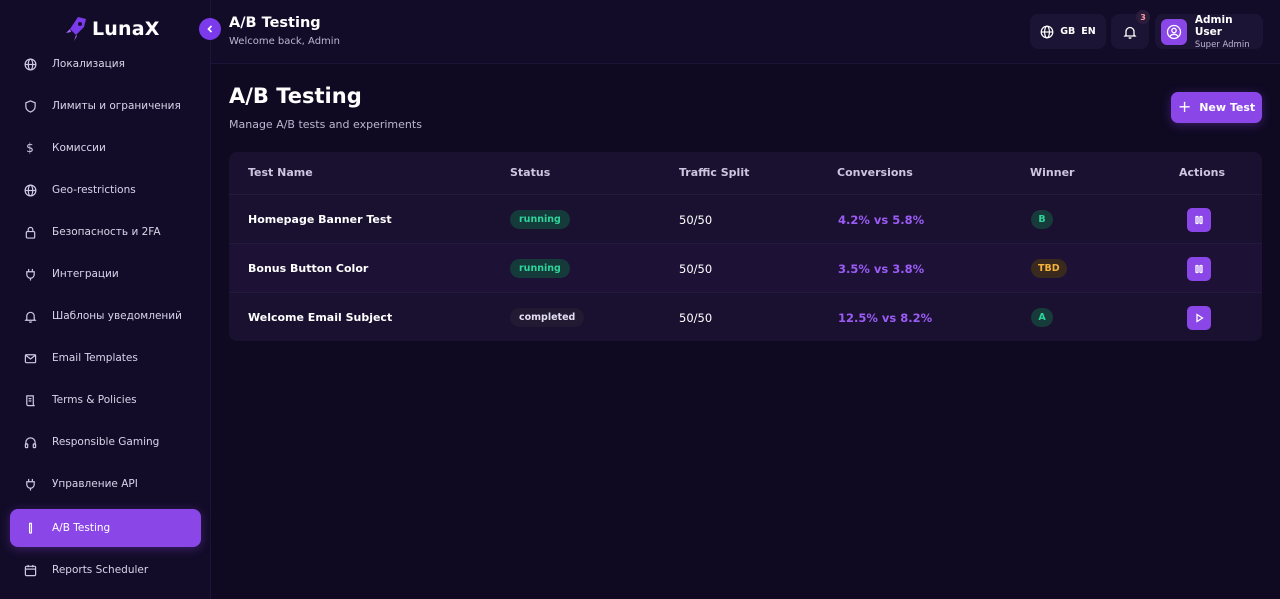 The width and height of the screenshot is (1280, 599). I want to click on sidebar-item-label: Reports Scheduler, so click(100, 570).